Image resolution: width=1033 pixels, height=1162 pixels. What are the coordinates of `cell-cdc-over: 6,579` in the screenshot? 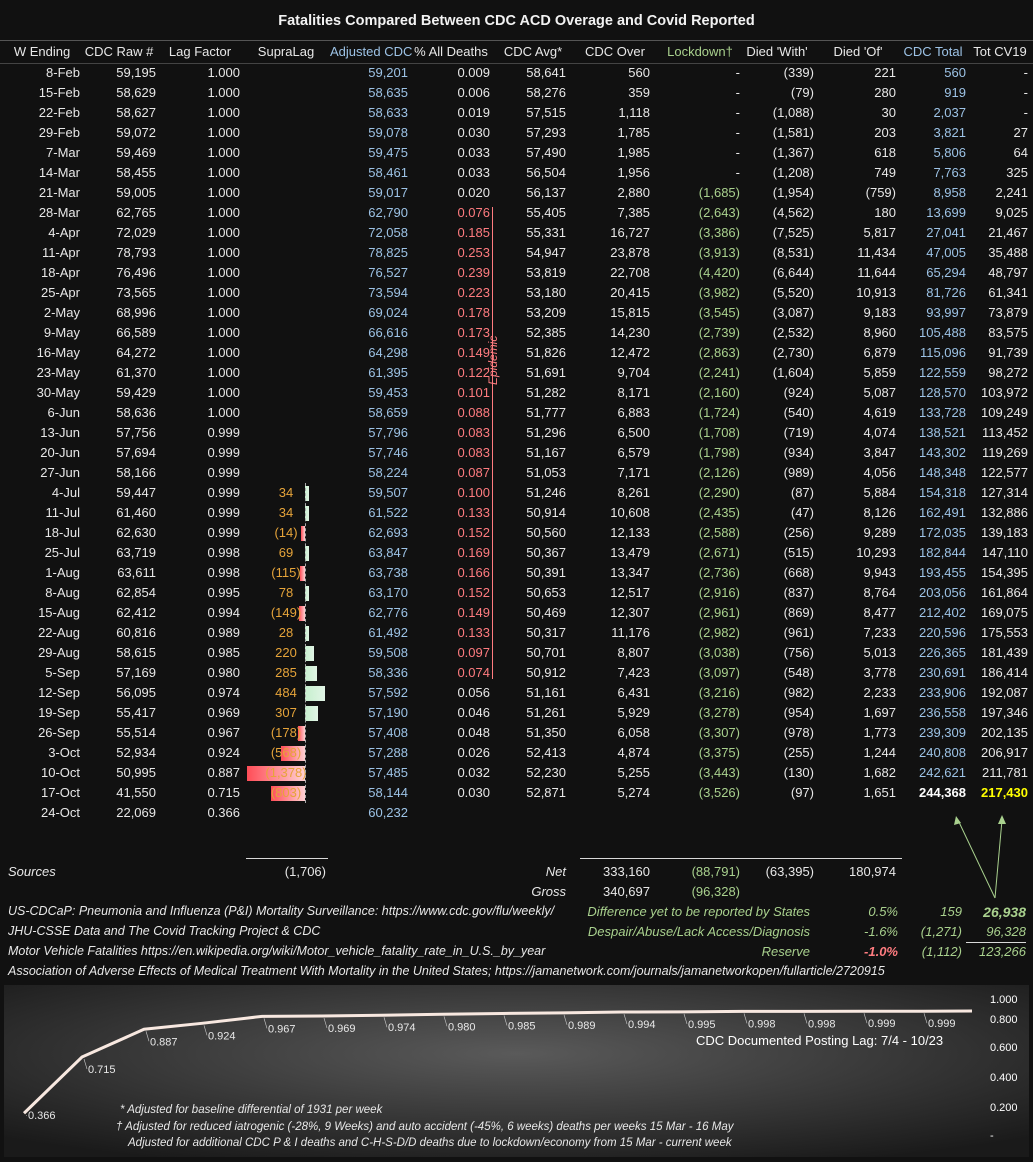 It's located at (633, 452).